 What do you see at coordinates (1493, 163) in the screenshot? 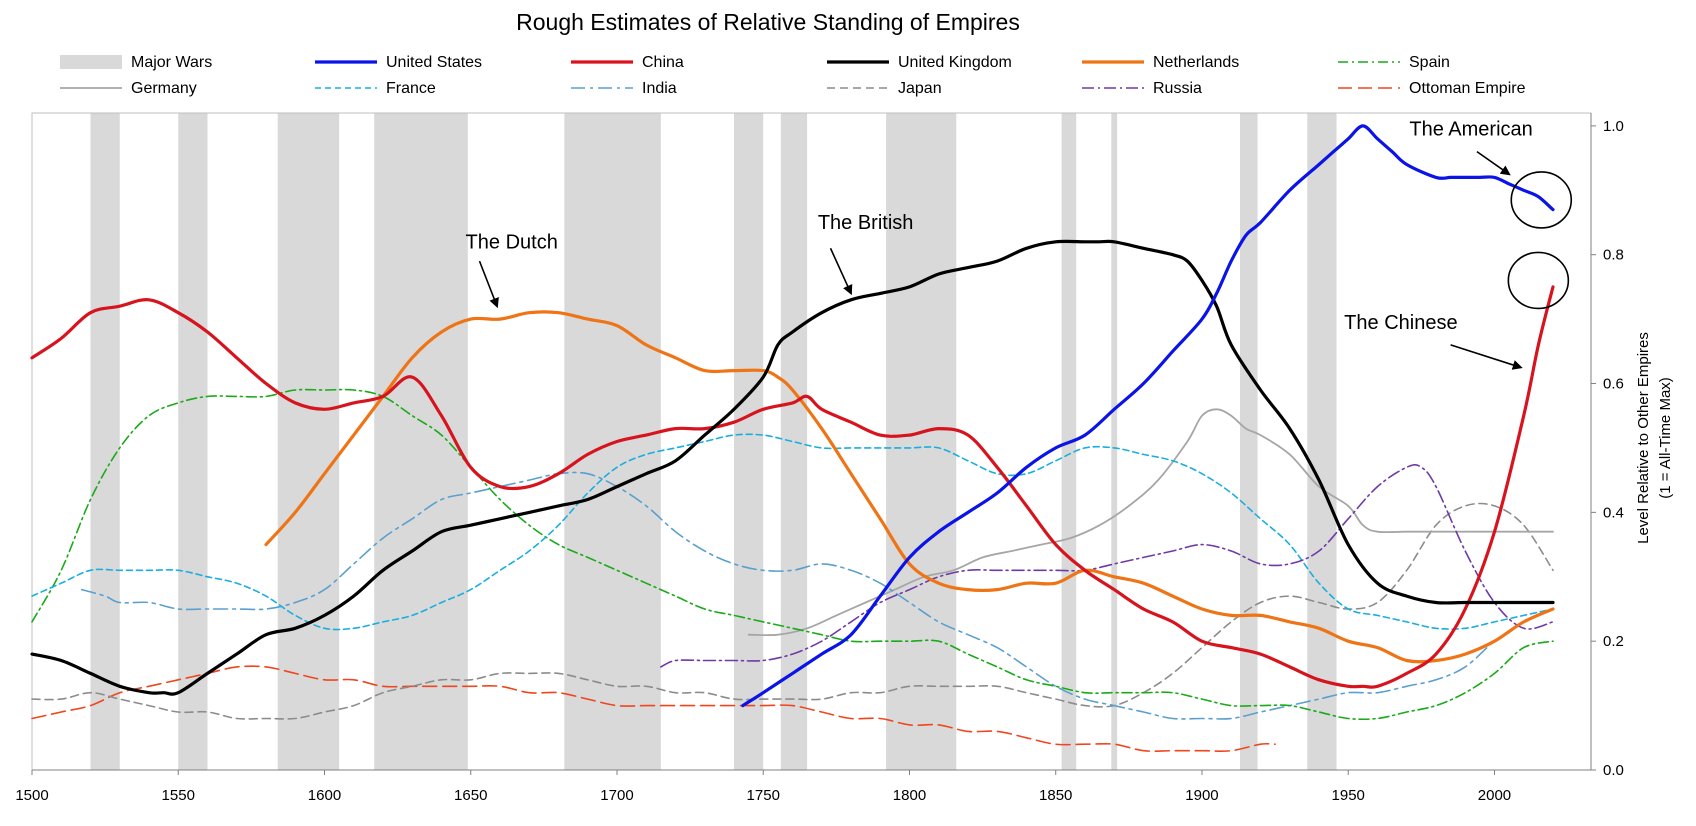
I see `annotation-arrow-the-american` at bounding box center [1493, 163].